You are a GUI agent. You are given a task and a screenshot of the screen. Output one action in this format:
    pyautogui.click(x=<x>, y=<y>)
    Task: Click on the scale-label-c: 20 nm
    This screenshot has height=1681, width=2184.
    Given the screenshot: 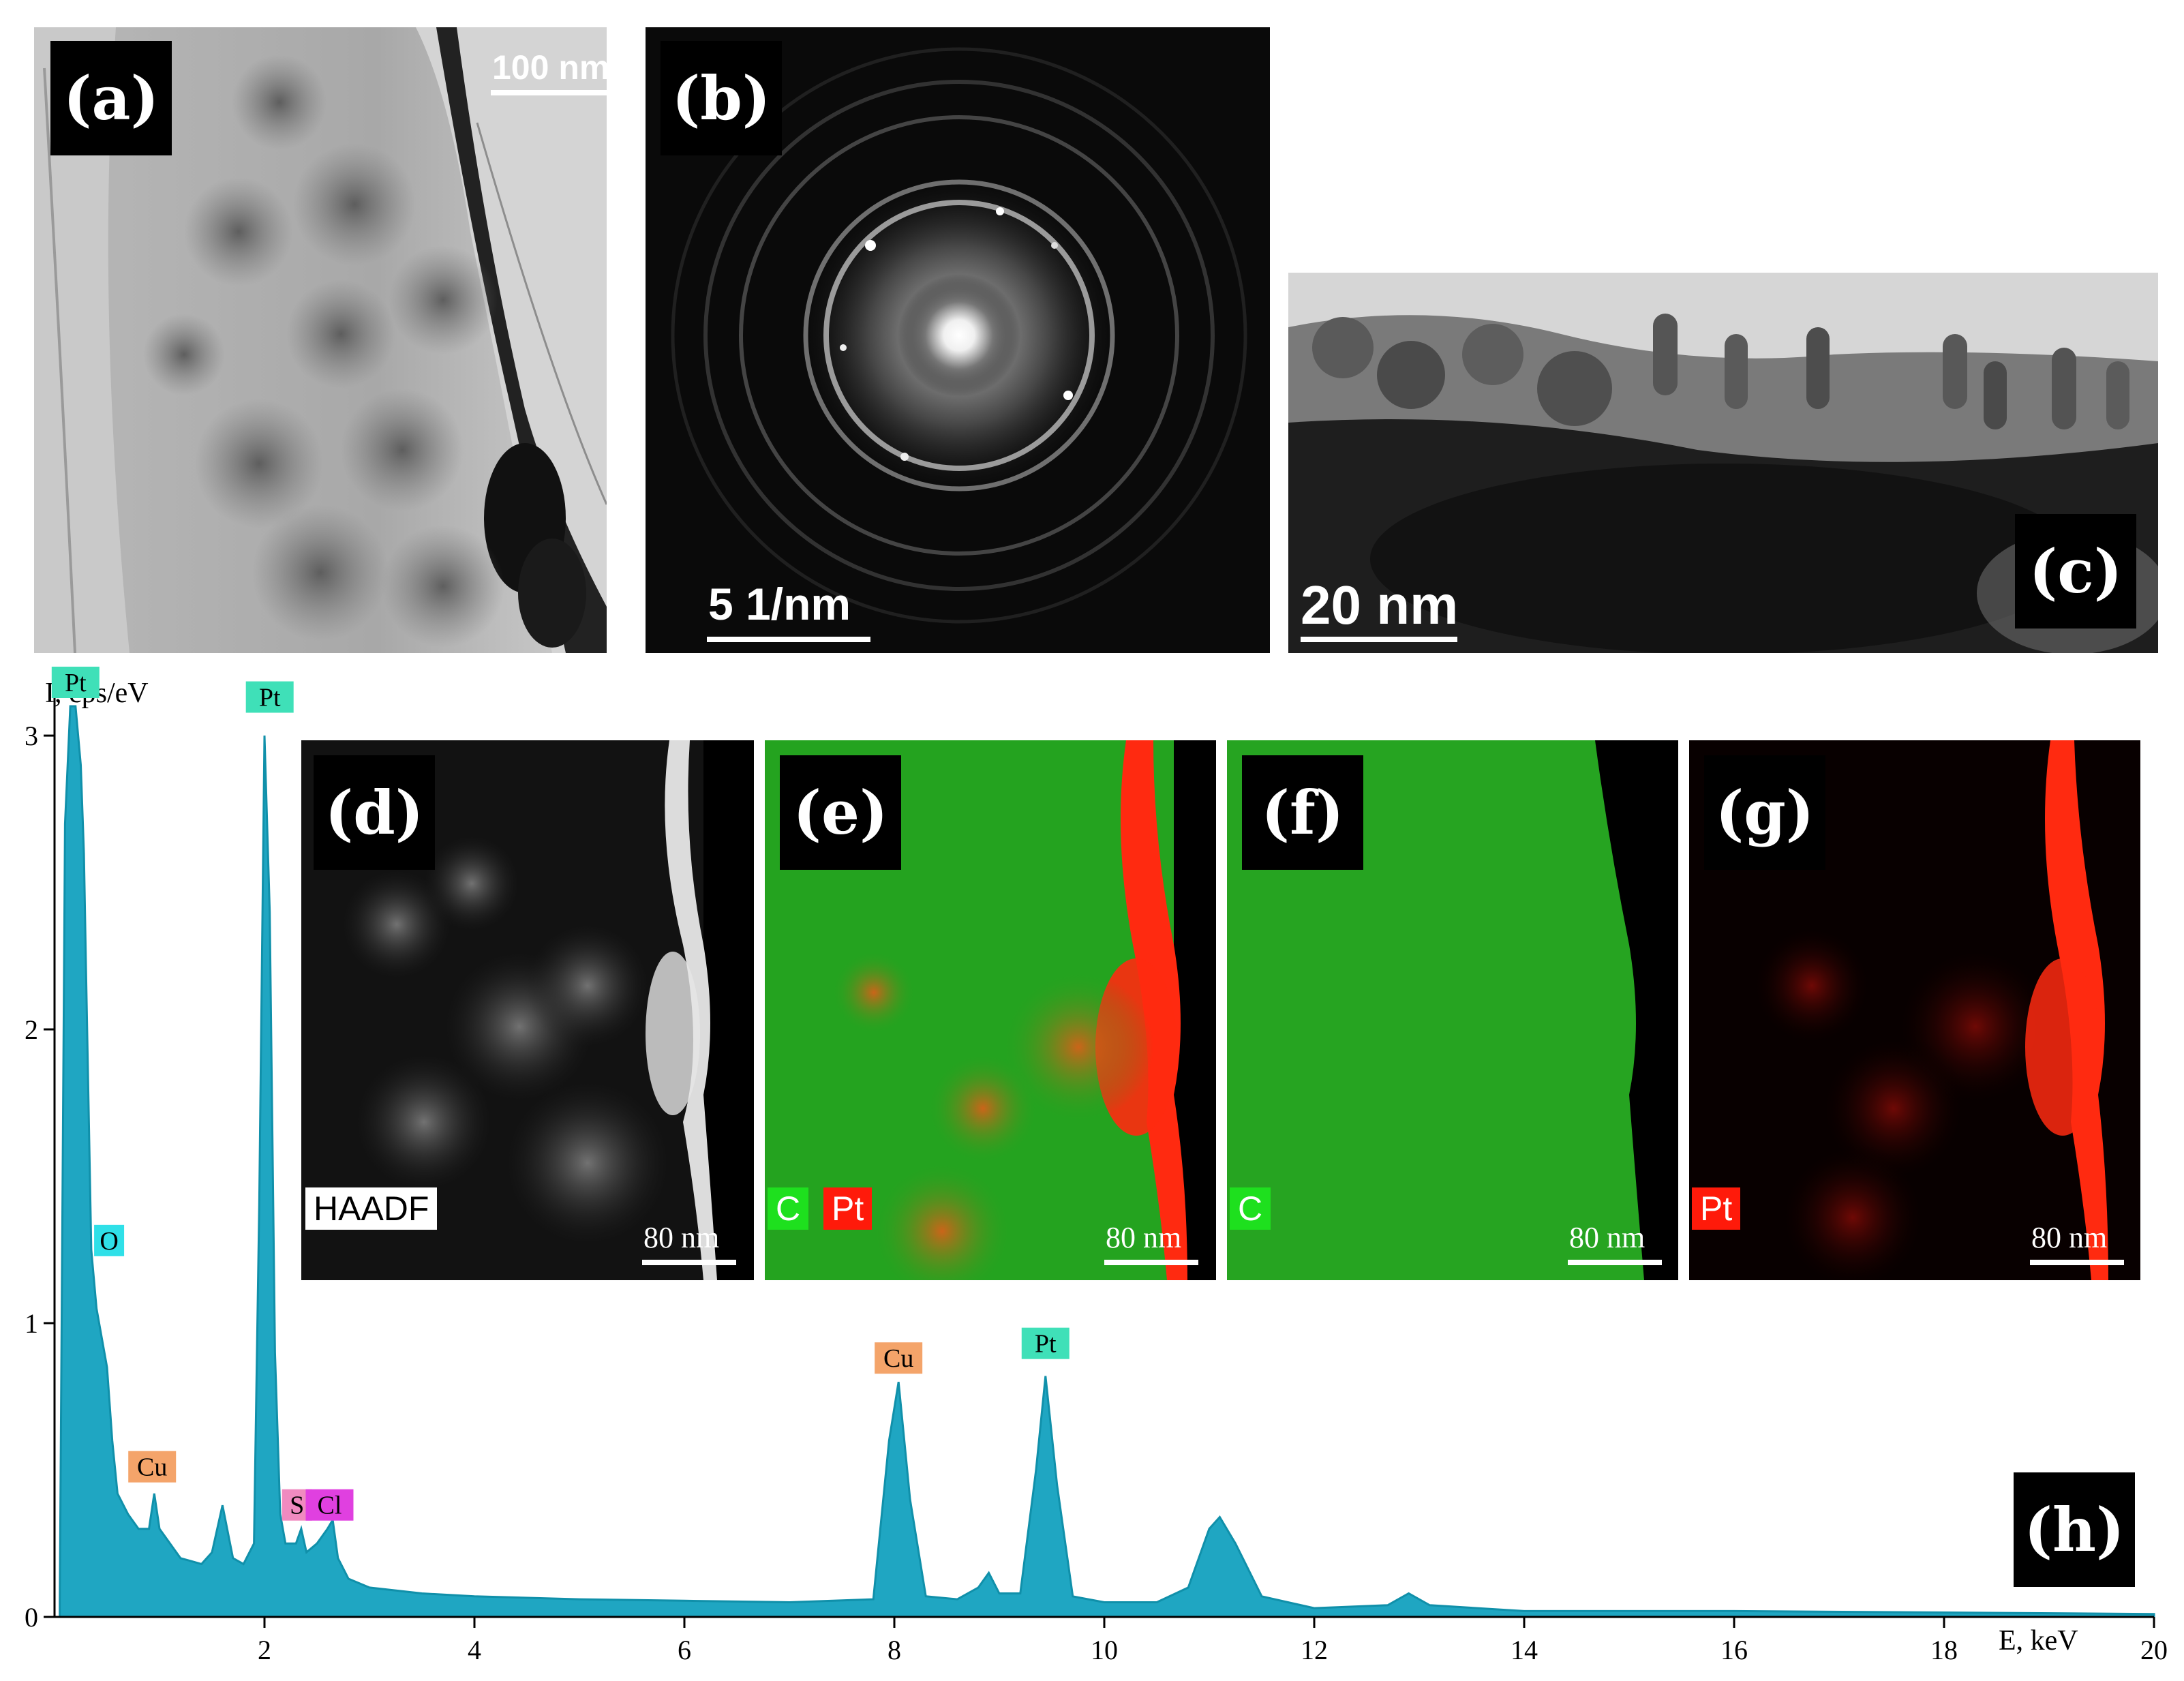 What is the action you would take?
    pyautogui.click(x=1380, y=605)
    